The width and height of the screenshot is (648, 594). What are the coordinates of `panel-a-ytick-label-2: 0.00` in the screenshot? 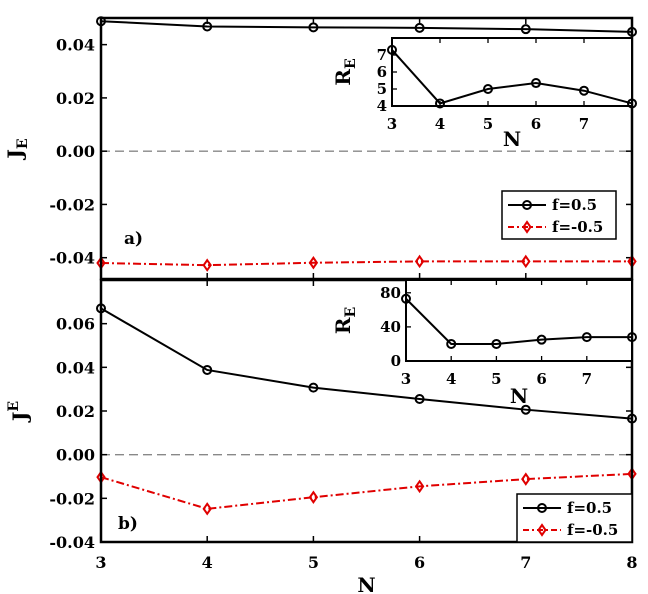 It's located at (75, 151).